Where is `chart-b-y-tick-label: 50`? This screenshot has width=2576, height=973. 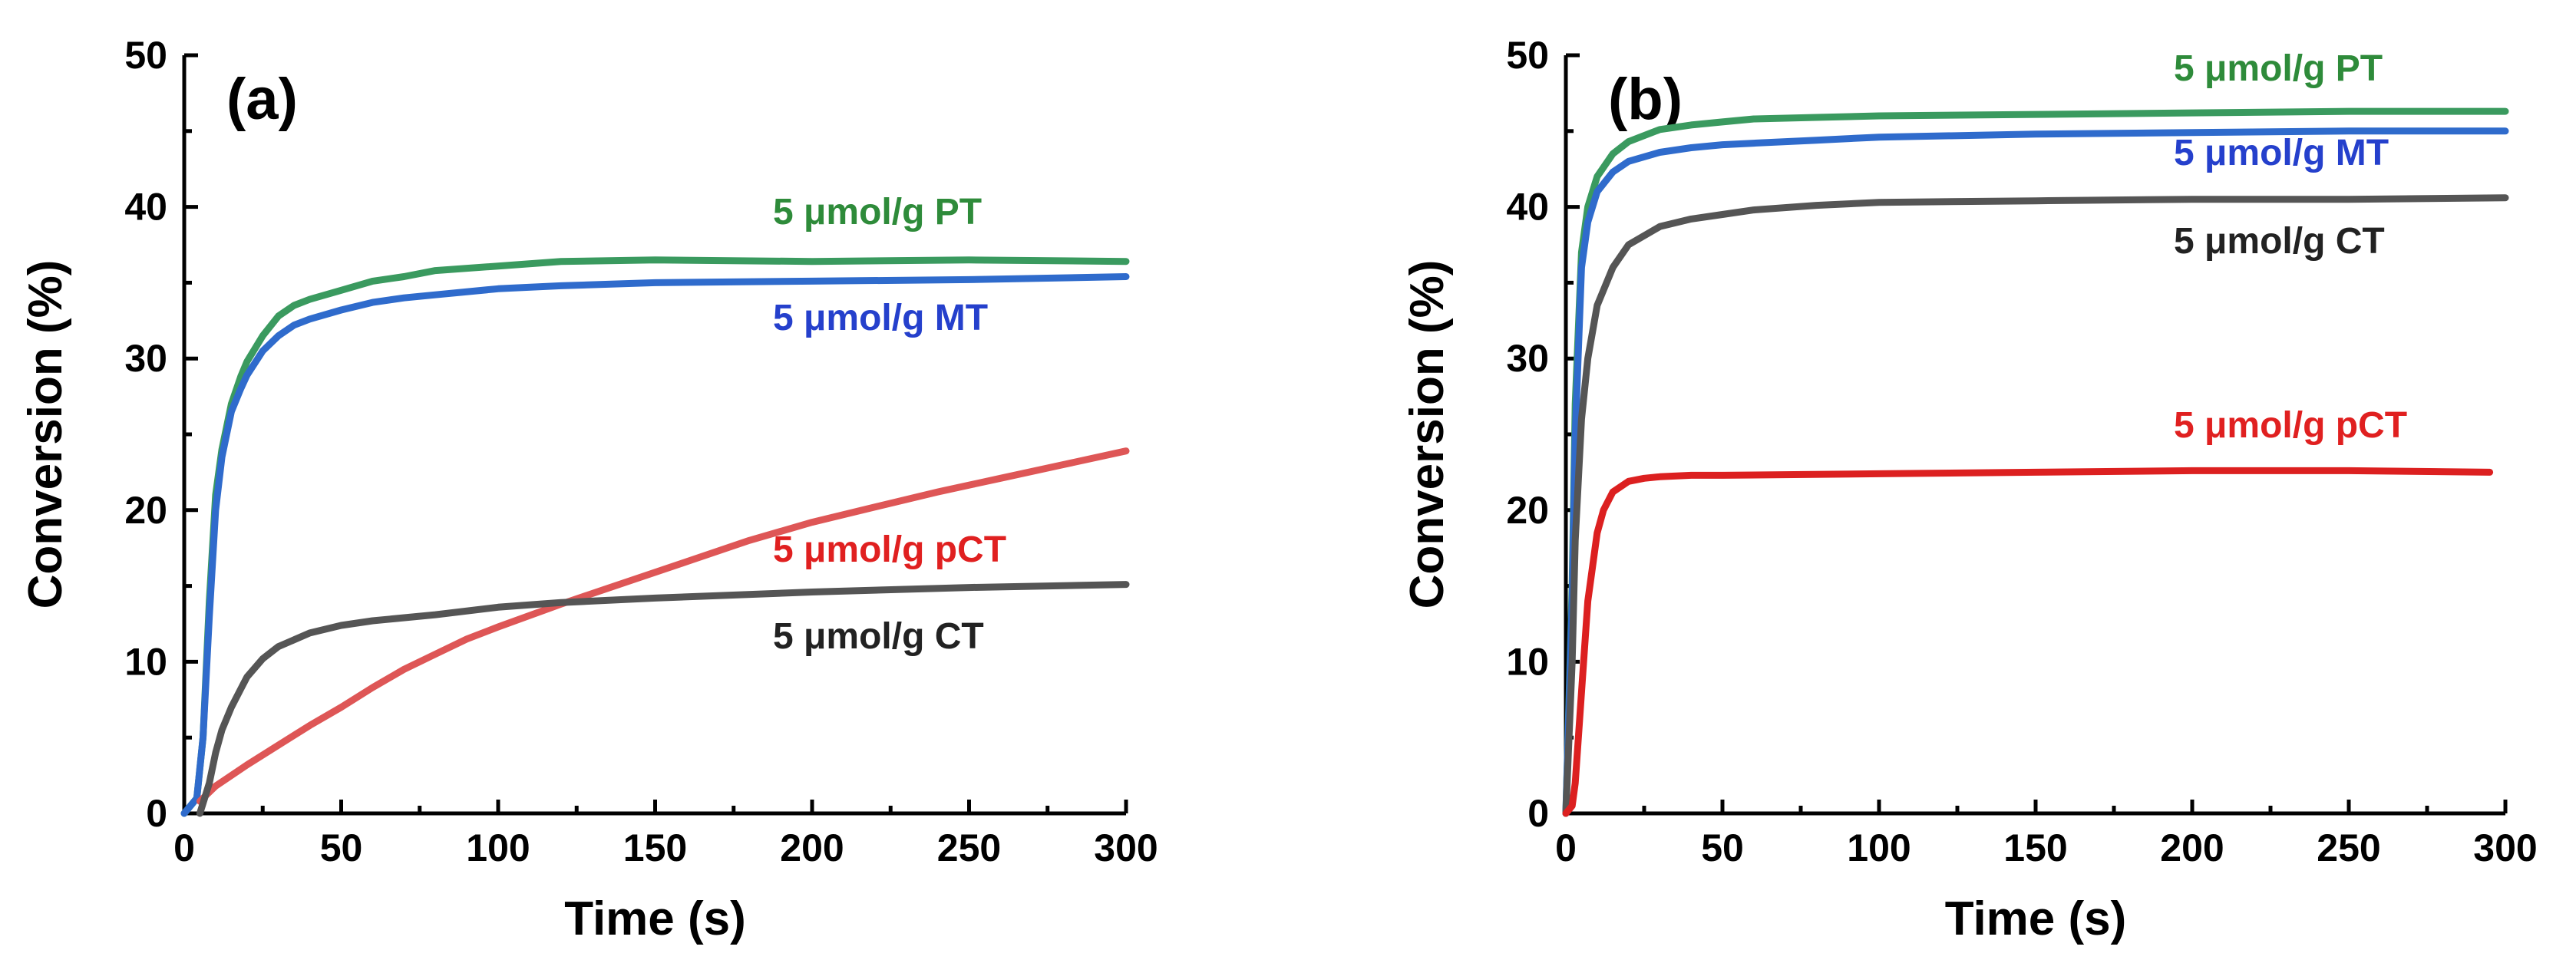
chart-b-y-tick-label: 50 is located at coordinates (1527, 55).